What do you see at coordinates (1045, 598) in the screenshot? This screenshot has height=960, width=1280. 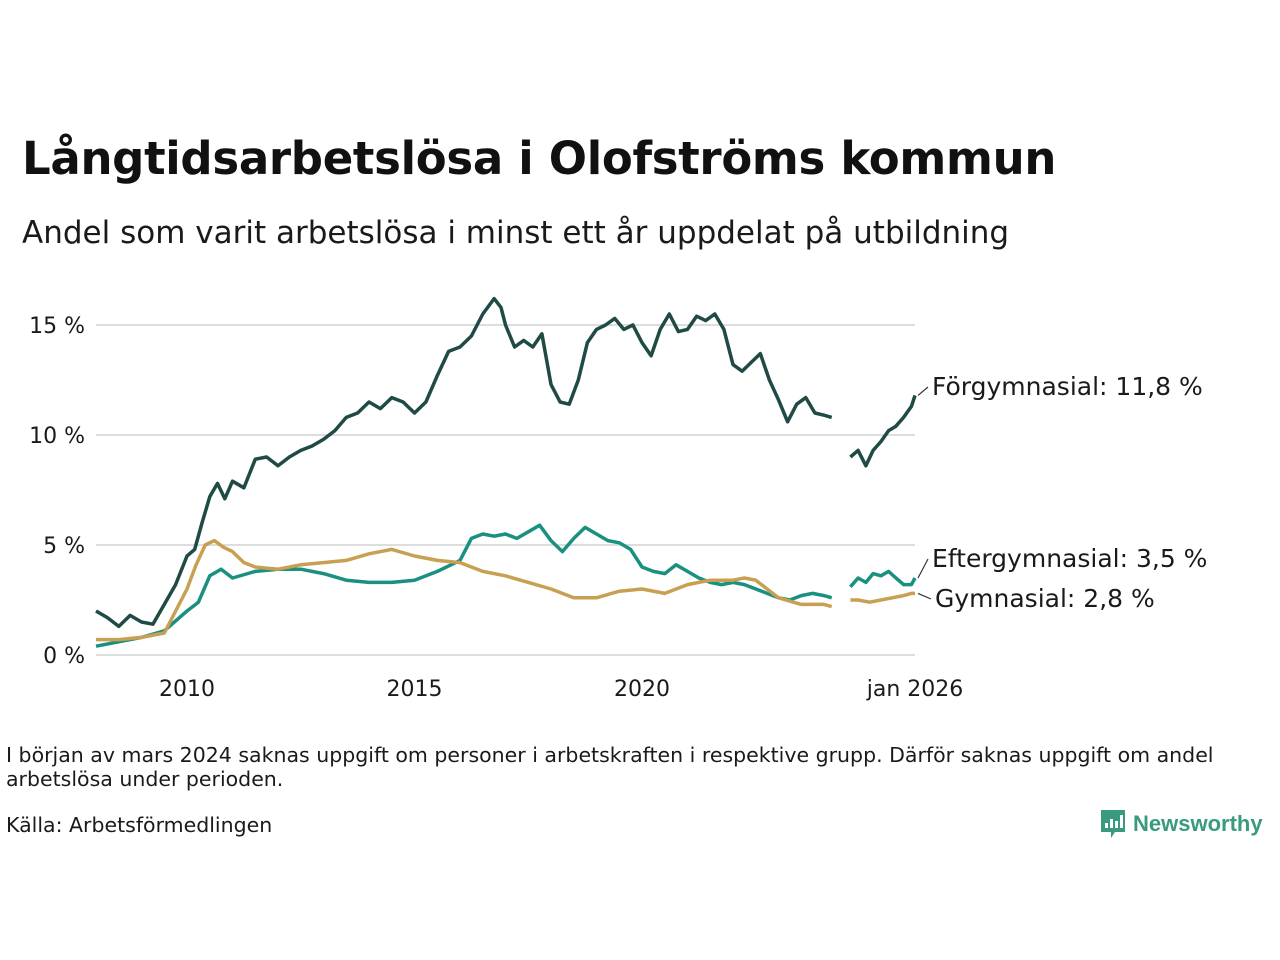 I see `end-label-gymnasial: Gymnasial: 2,8 %` at bounding box center [1045, 598].